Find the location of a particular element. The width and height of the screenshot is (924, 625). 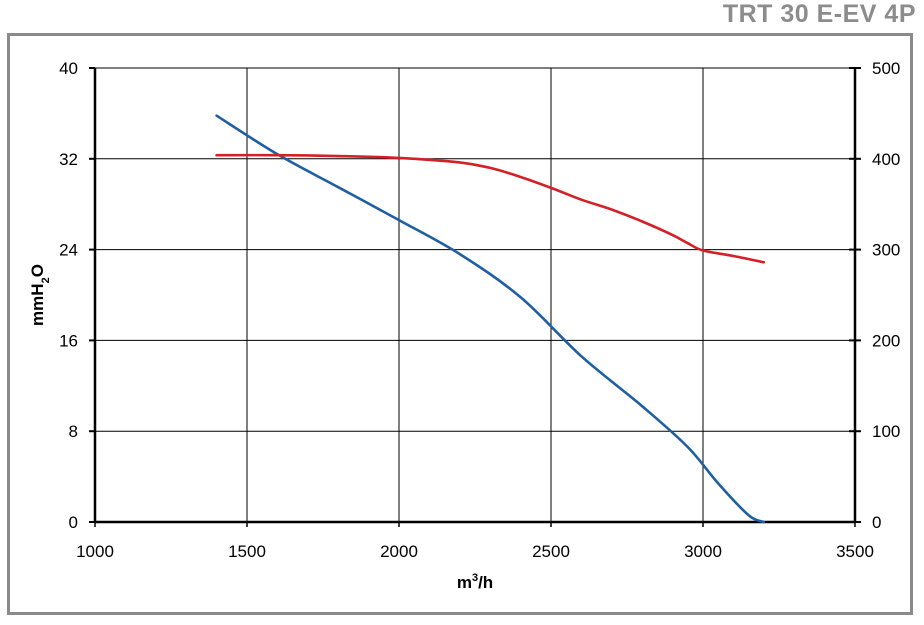

x-tick-label: 1000 is located at coordinates (95, 551).